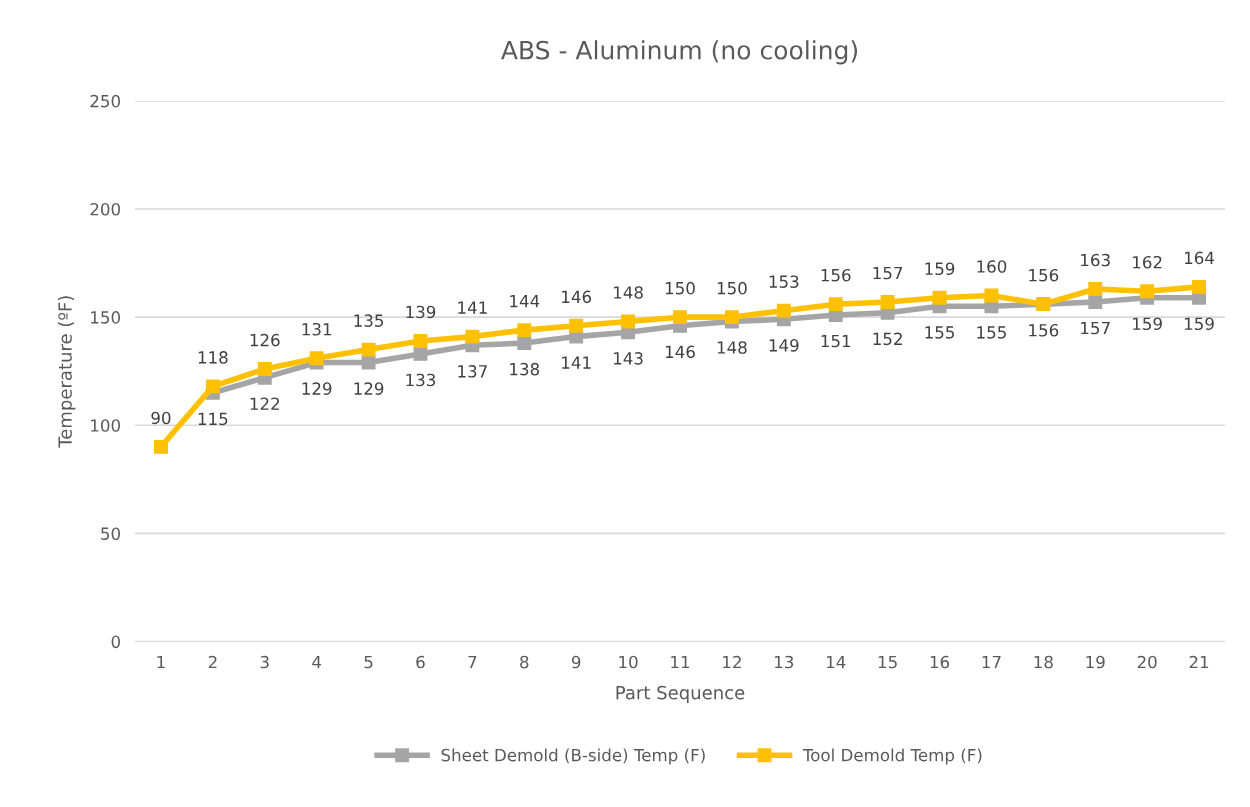 This screenshot has width=1250, height=807. Describe the element at coordinates (732, 662) in the screenshot. I see `x-tick-label: 12` at that location.